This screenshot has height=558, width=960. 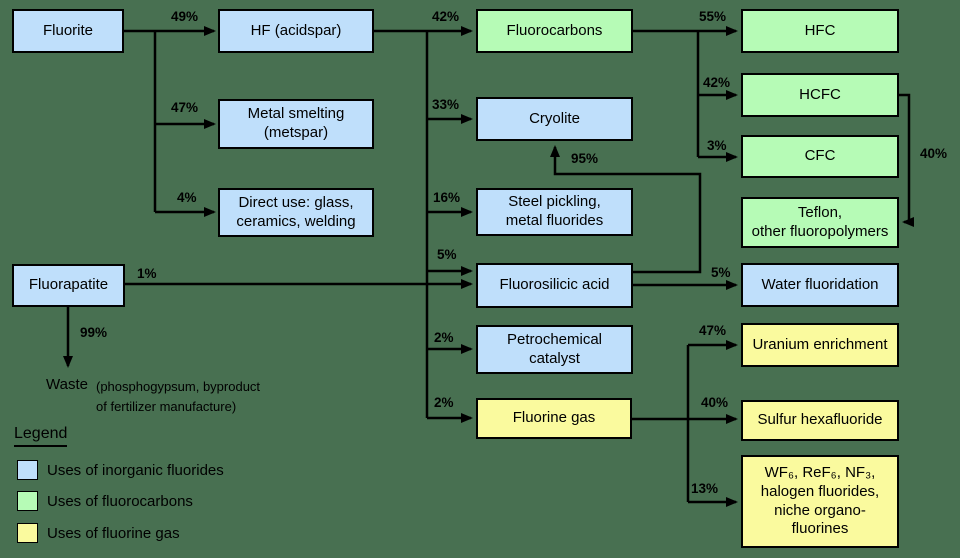 I want to click on edge-label-hf-fluorocarbons: 42%, so click(x=446, y=16).